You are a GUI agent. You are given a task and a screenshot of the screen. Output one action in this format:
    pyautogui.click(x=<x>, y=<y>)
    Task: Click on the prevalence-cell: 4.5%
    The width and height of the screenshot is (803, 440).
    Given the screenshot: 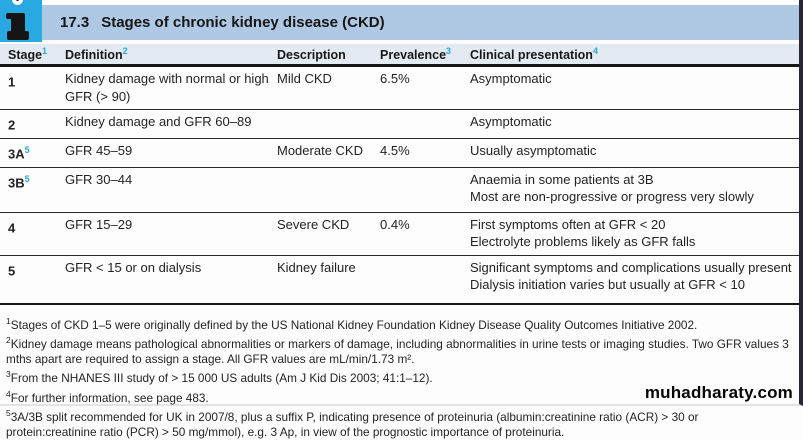 What is the action you would take?
    pyautogui.click(x=395, y=150)
    